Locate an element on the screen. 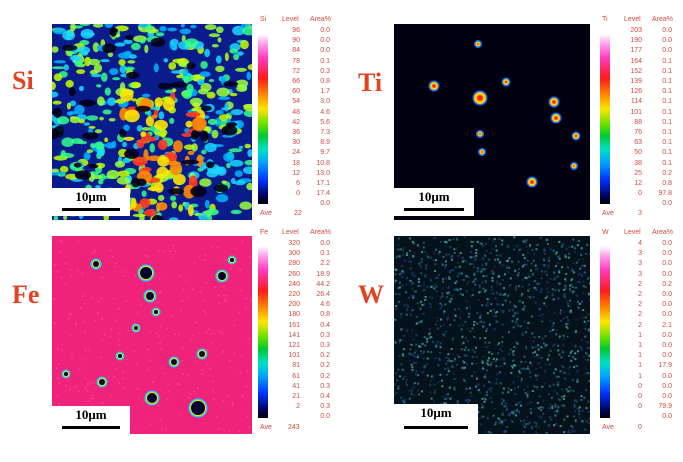 The width and height of the screenshot is (683, 462). level-value: 126 is located at coordinates (636, 92).